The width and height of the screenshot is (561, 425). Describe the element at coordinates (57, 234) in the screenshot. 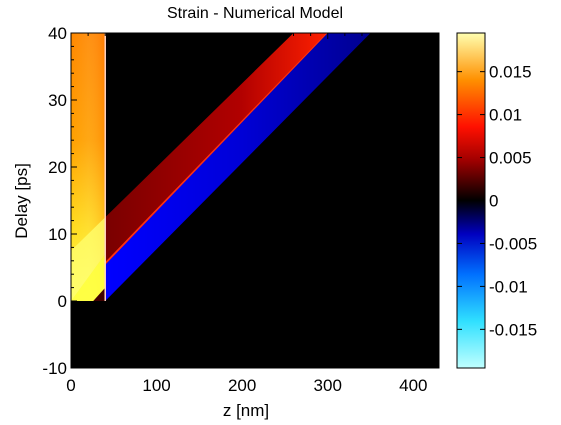

I see `y-tick-label: 10` at that location.